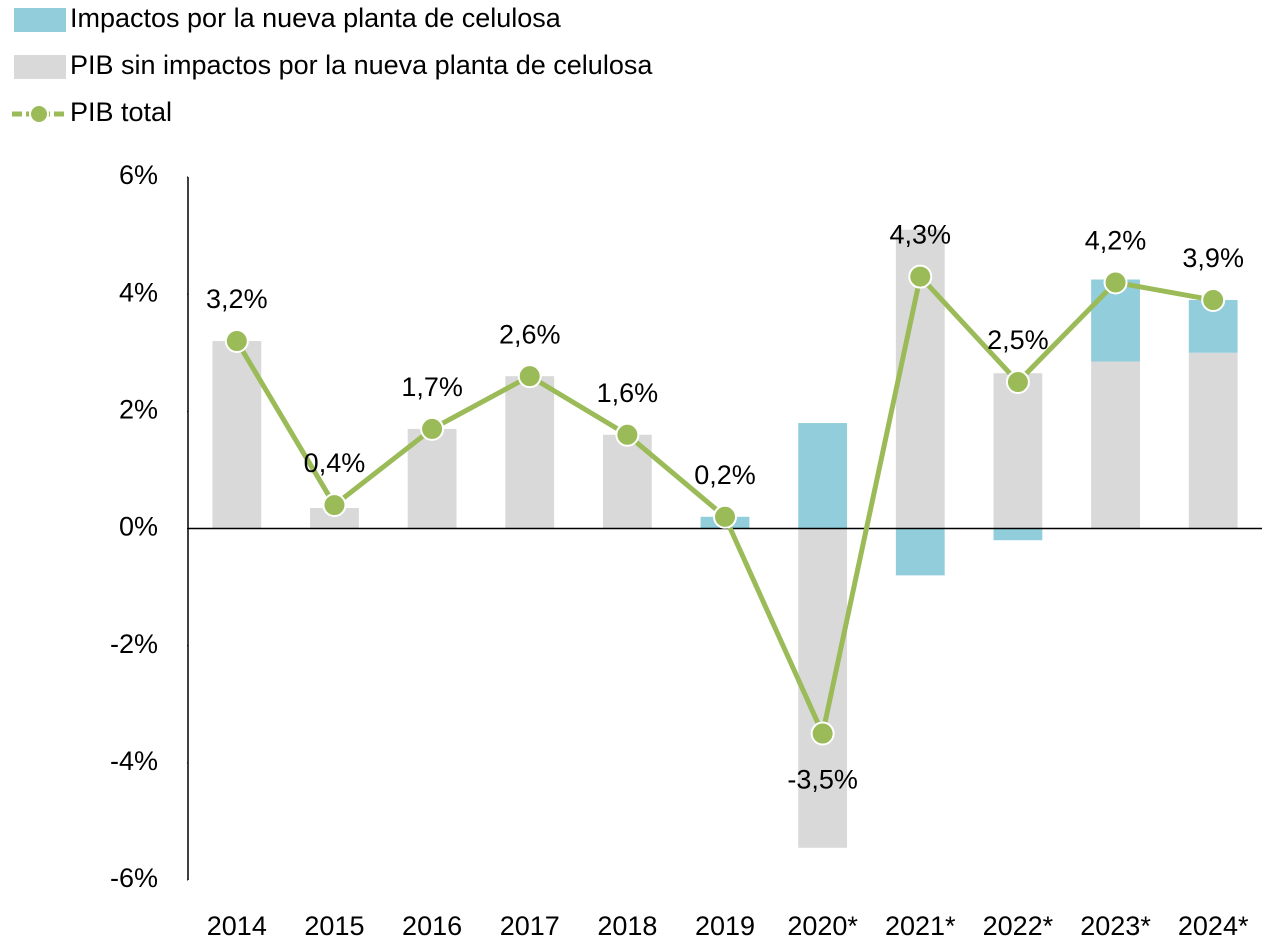 This screenshot has width=1263, height=940. Describe the element at coordinates (1213, 925) in the screenshot. I see `x-tick-label: 2024*` at that location.